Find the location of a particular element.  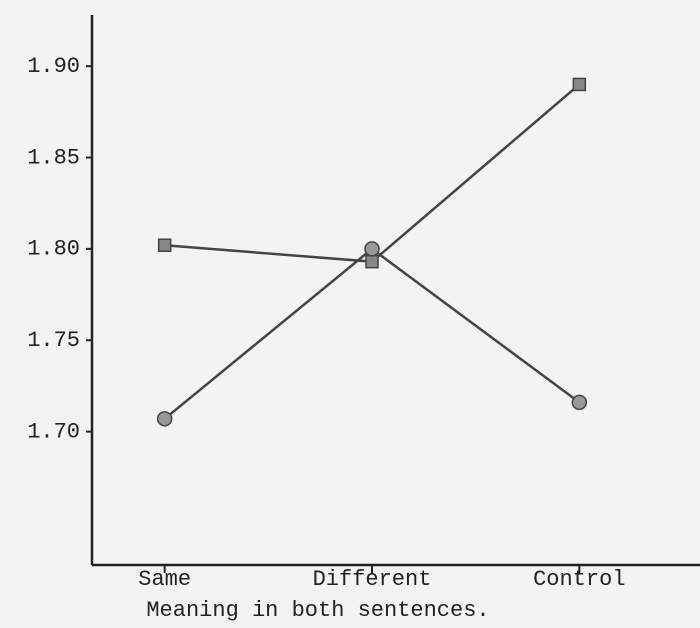

x-tick-label: Control is located at coordinates (579, 579).